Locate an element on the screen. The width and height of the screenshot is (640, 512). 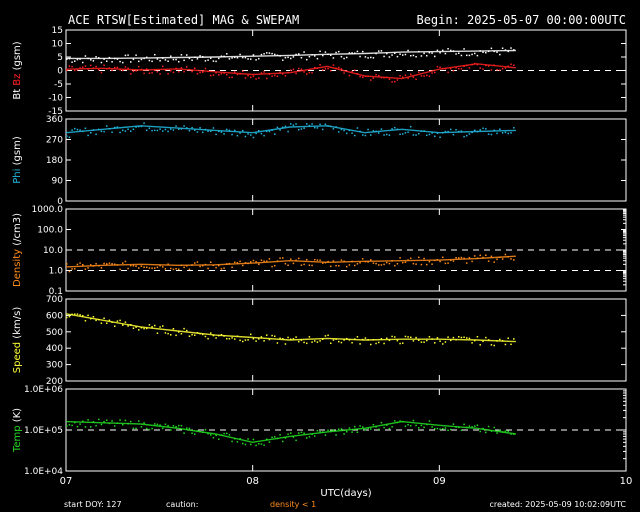
begin-time: Begin: 2025-05-07 00:00:00UTC is located at coordinates (521, 20).